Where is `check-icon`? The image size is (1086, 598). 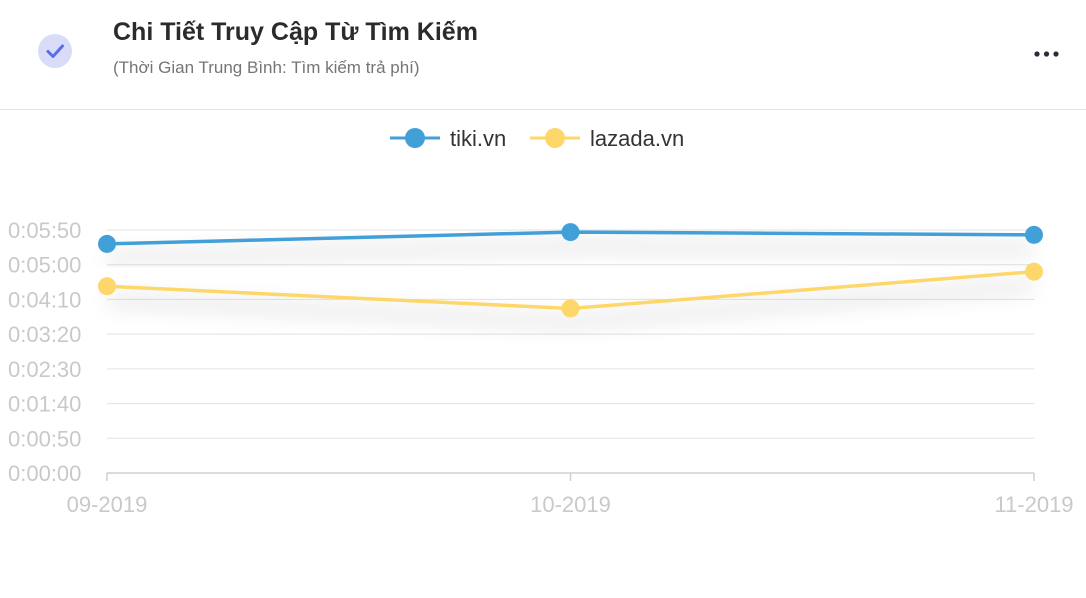
check-icon is located at coordinates (55, 51).